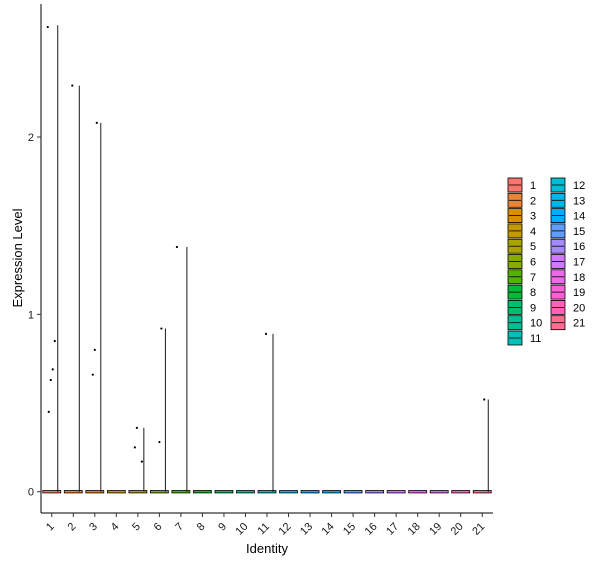 The height and width of the screenshot is (568, 600). I want to click on x-tick-label: 6, so click(158, 527).